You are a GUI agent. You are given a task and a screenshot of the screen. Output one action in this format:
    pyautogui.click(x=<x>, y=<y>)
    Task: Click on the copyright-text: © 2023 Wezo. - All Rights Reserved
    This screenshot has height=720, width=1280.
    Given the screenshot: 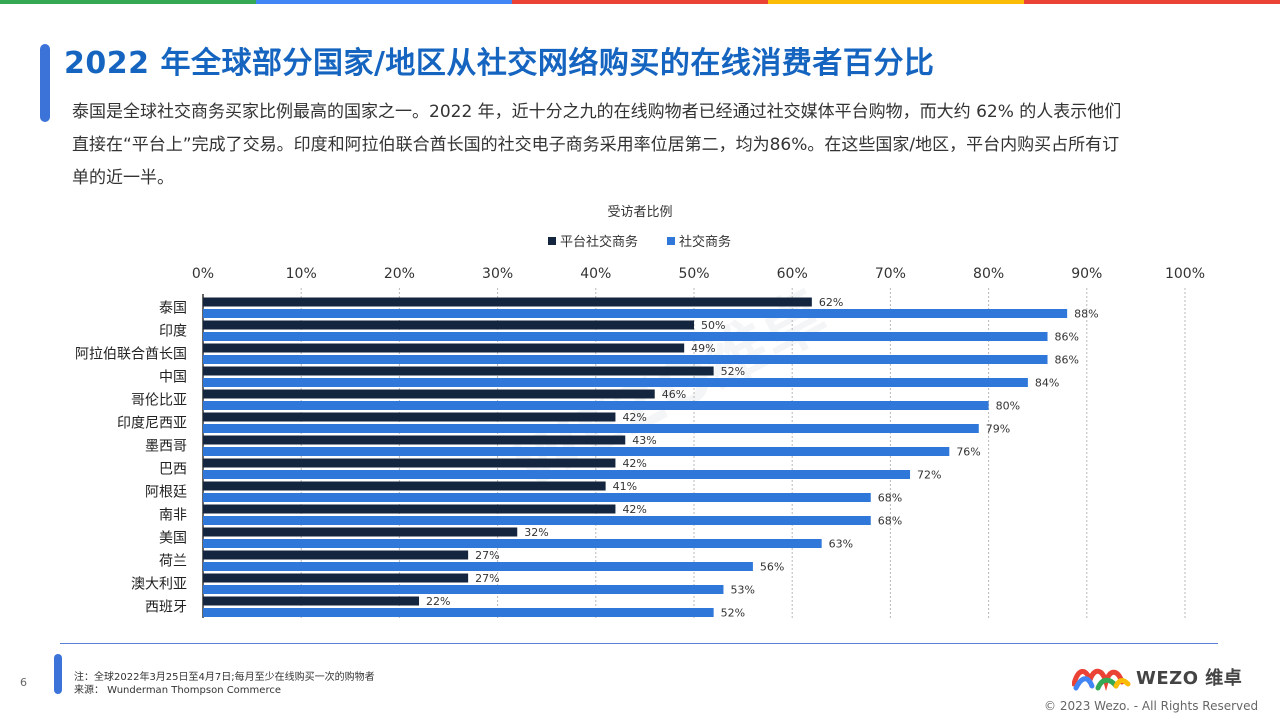 What is the action you would take?
    pyautogui.click(x=1151, y=706)
    